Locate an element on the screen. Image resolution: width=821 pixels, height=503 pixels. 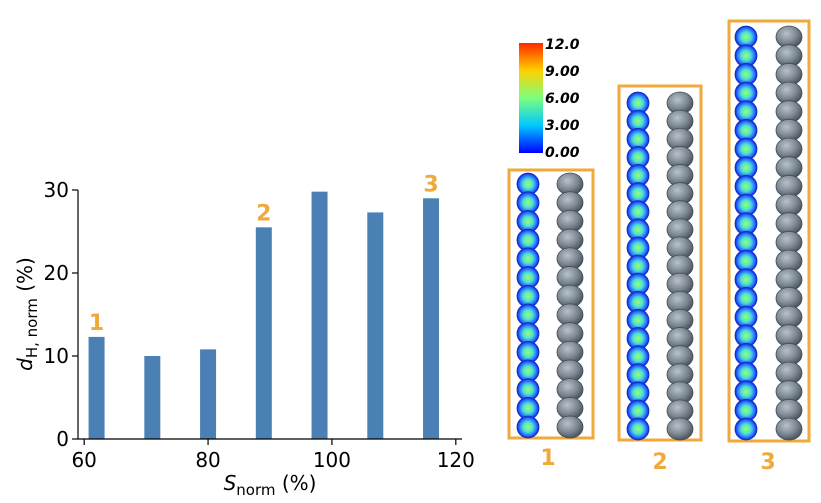
y-tick-label: 20 is located at coordinates (56, 273).